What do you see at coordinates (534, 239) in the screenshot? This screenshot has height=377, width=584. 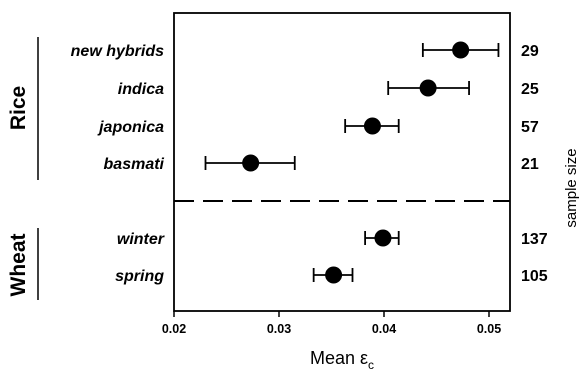 I see `sample-size-label: 137` at bounding box center [534, 239].